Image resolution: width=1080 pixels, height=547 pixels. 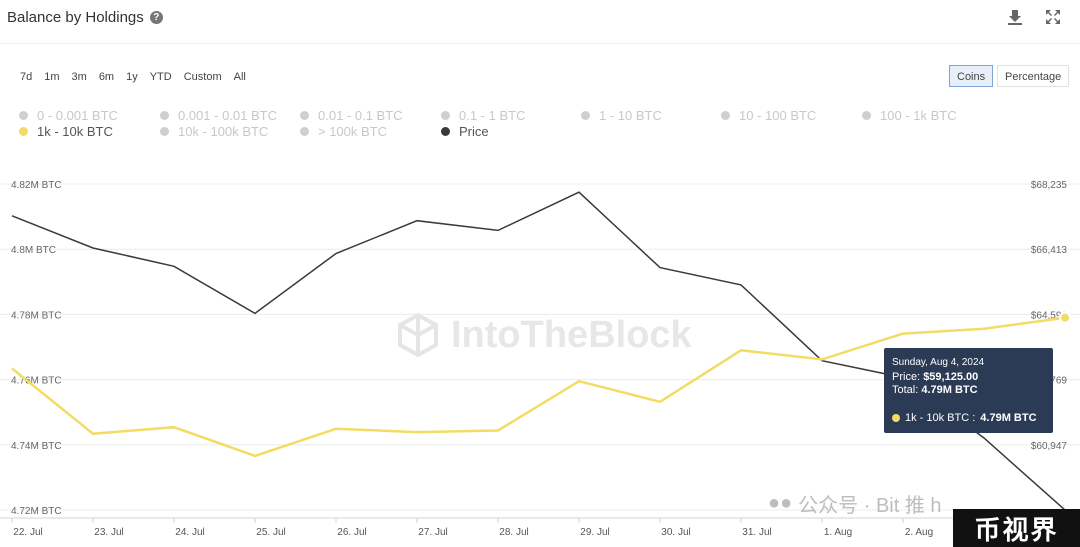 What do you see at coordinates (77, 115) in the screenshot?
I see `legend-label: 0 - 0.001 BTC` at bounding box center [77, 115].